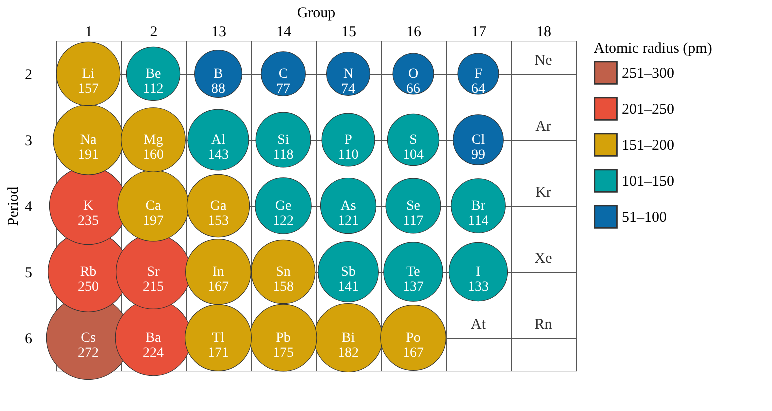 The height and width of the screenshot is (411, 772). What do you see at coordinates (348, 148) in the screenshot?
I see `data-label: P 110` at bounding box center [348, 148].